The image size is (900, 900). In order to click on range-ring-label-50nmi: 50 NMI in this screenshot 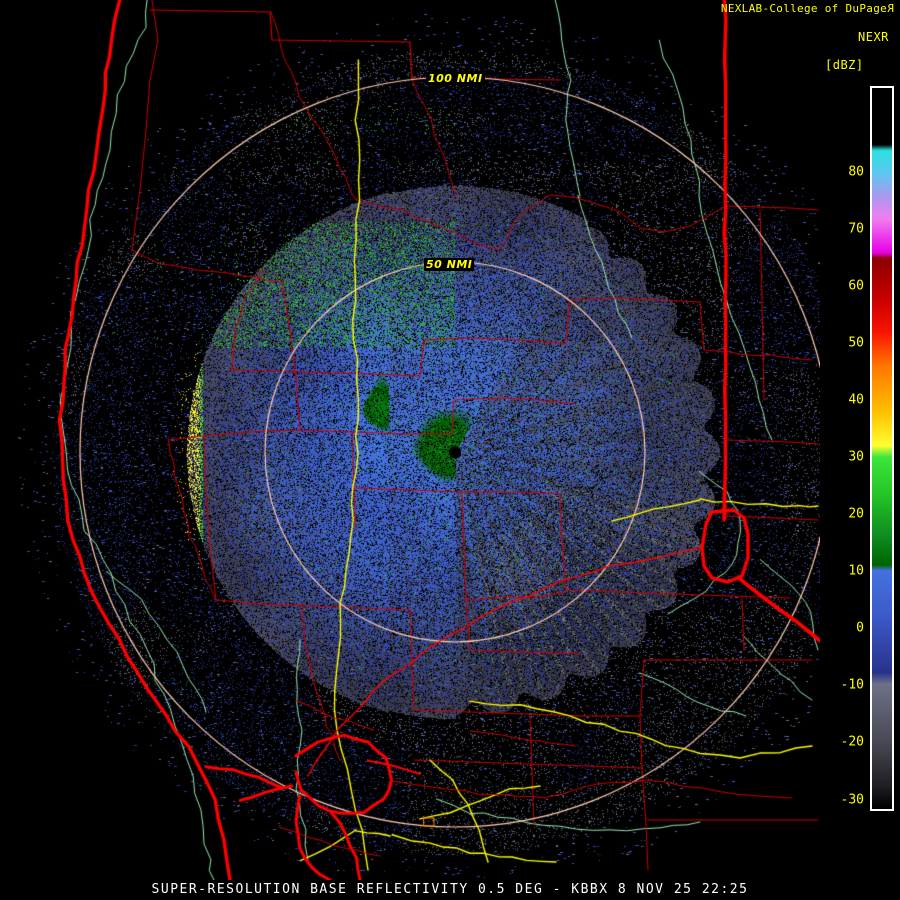, I will do `click(449, 264)`.